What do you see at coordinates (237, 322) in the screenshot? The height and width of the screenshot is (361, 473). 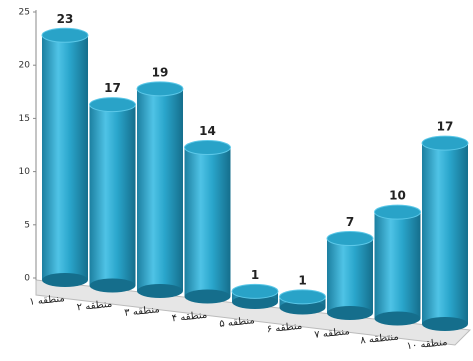 I see `x-tick-label: منطقه ۵` at bounding box center [237, 322].